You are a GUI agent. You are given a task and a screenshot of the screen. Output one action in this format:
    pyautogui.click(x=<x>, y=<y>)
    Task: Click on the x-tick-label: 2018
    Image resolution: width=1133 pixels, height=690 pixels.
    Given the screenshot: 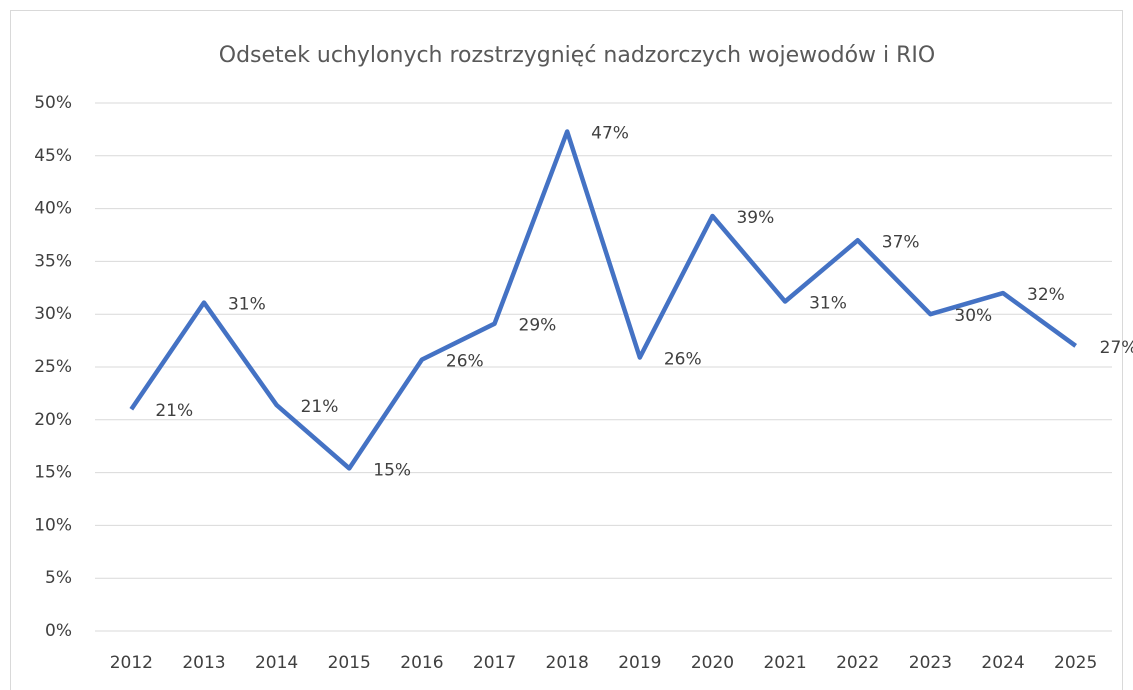 What is the action you would take?
    pyautogui.click(x=567, y=663)
    